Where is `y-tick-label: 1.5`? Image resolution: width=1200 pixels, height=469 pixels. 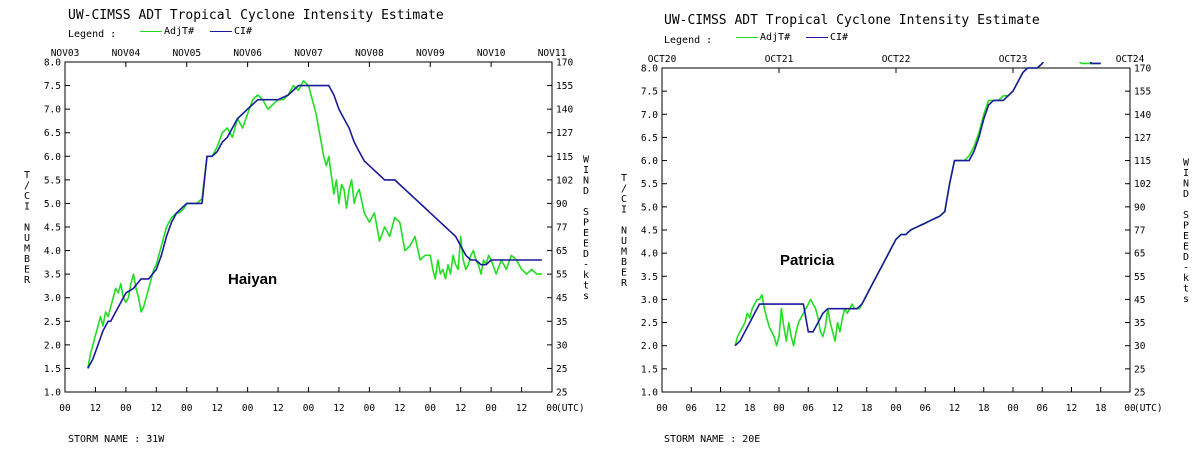 y-tick-label: 1.5 is located at coordinates (52, 369).